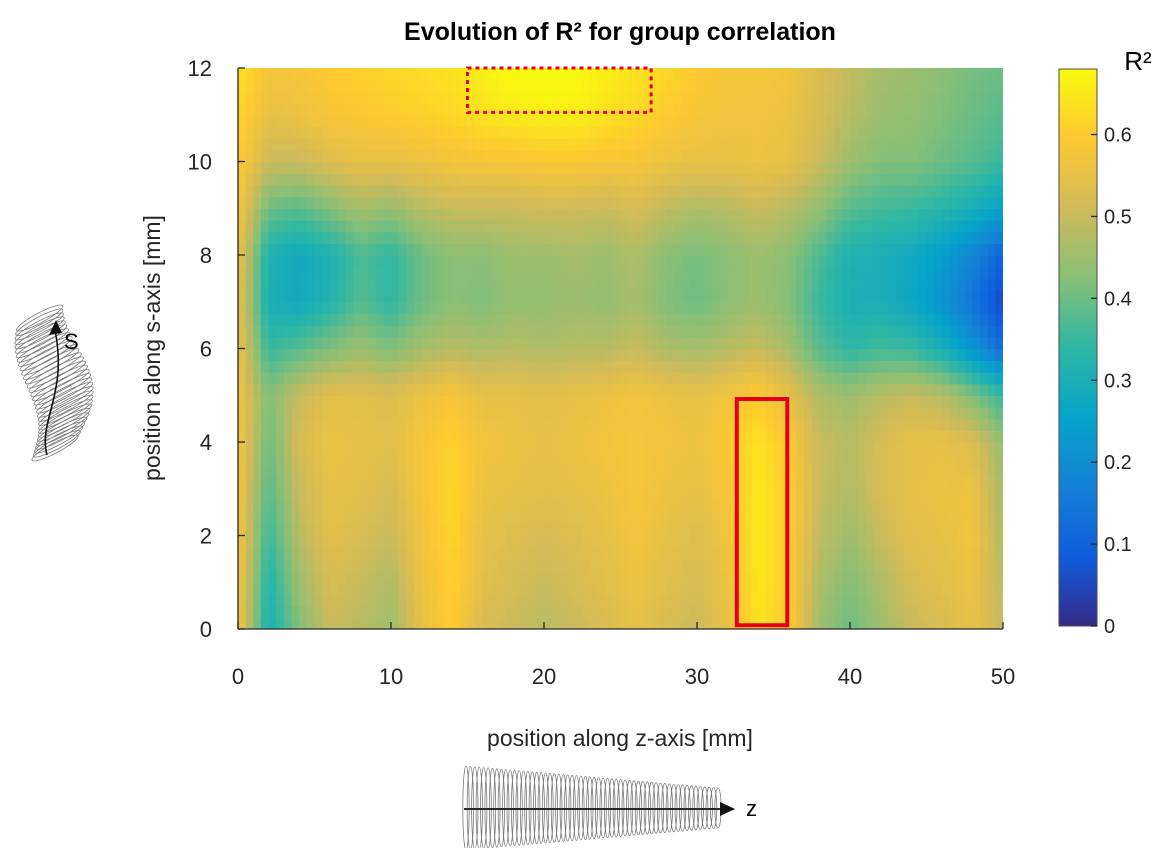 The width and height of the screenshot is (1172, 848). What do you see at coordinates (49, 360) in the screenshot?
I see `s-coil-loop` at bounding box center [49, 360].